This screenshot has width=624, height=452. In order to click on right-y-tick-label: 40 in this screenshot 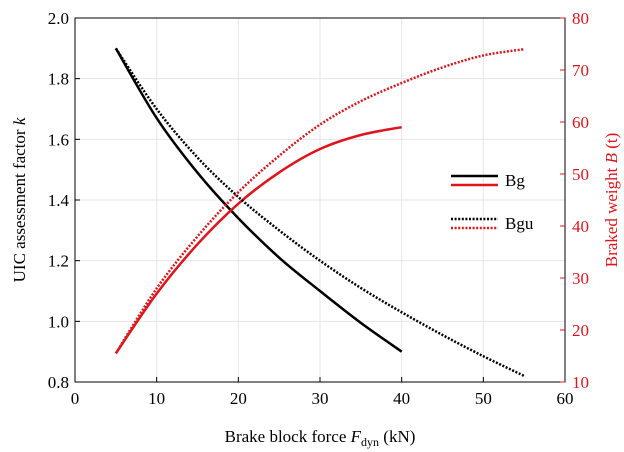, I will do `click(580, 226)`.